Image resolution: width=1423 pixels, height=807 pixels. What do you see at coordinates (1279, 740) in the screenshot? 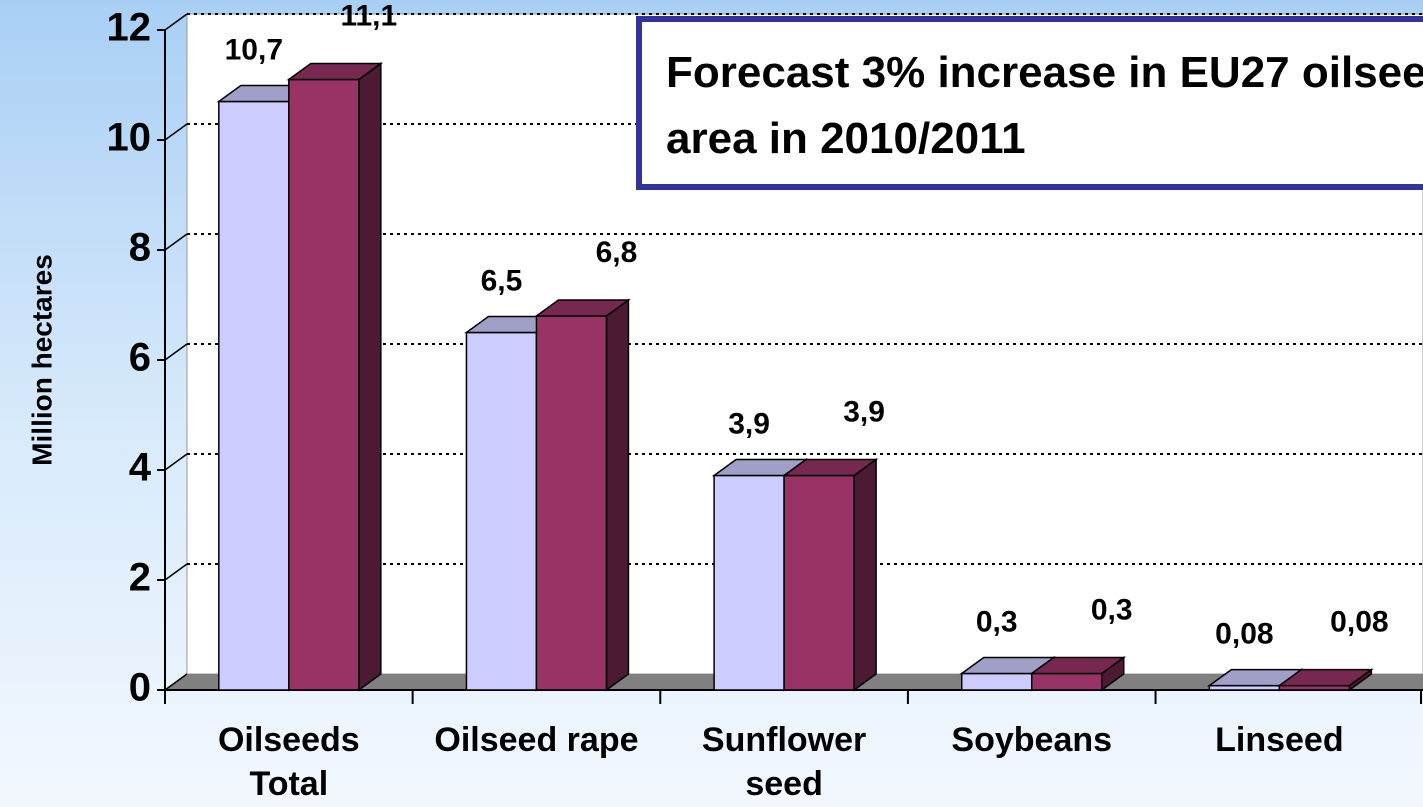
I see `x-tick-label: Linseed` at bounding box center [1279, 740].